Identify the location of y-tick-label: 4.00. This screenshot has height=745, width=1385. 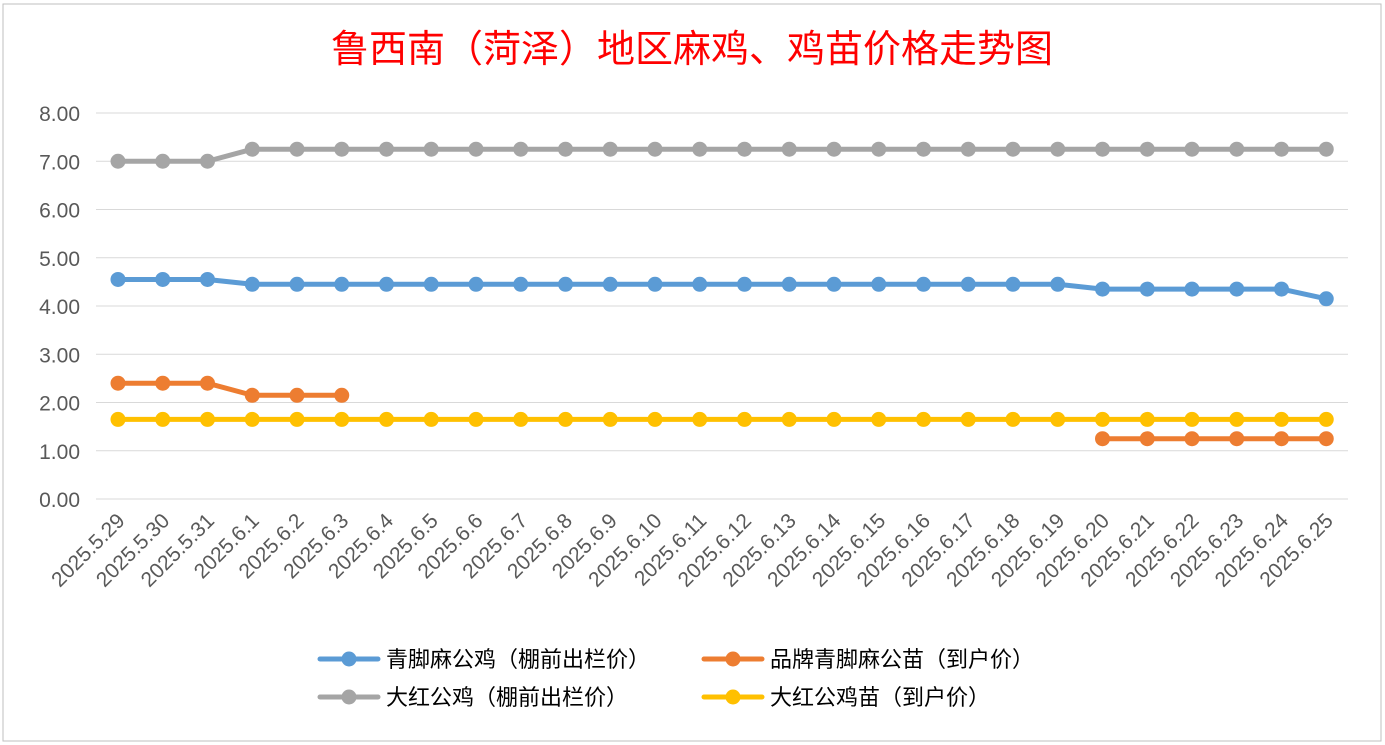
(59, 307).